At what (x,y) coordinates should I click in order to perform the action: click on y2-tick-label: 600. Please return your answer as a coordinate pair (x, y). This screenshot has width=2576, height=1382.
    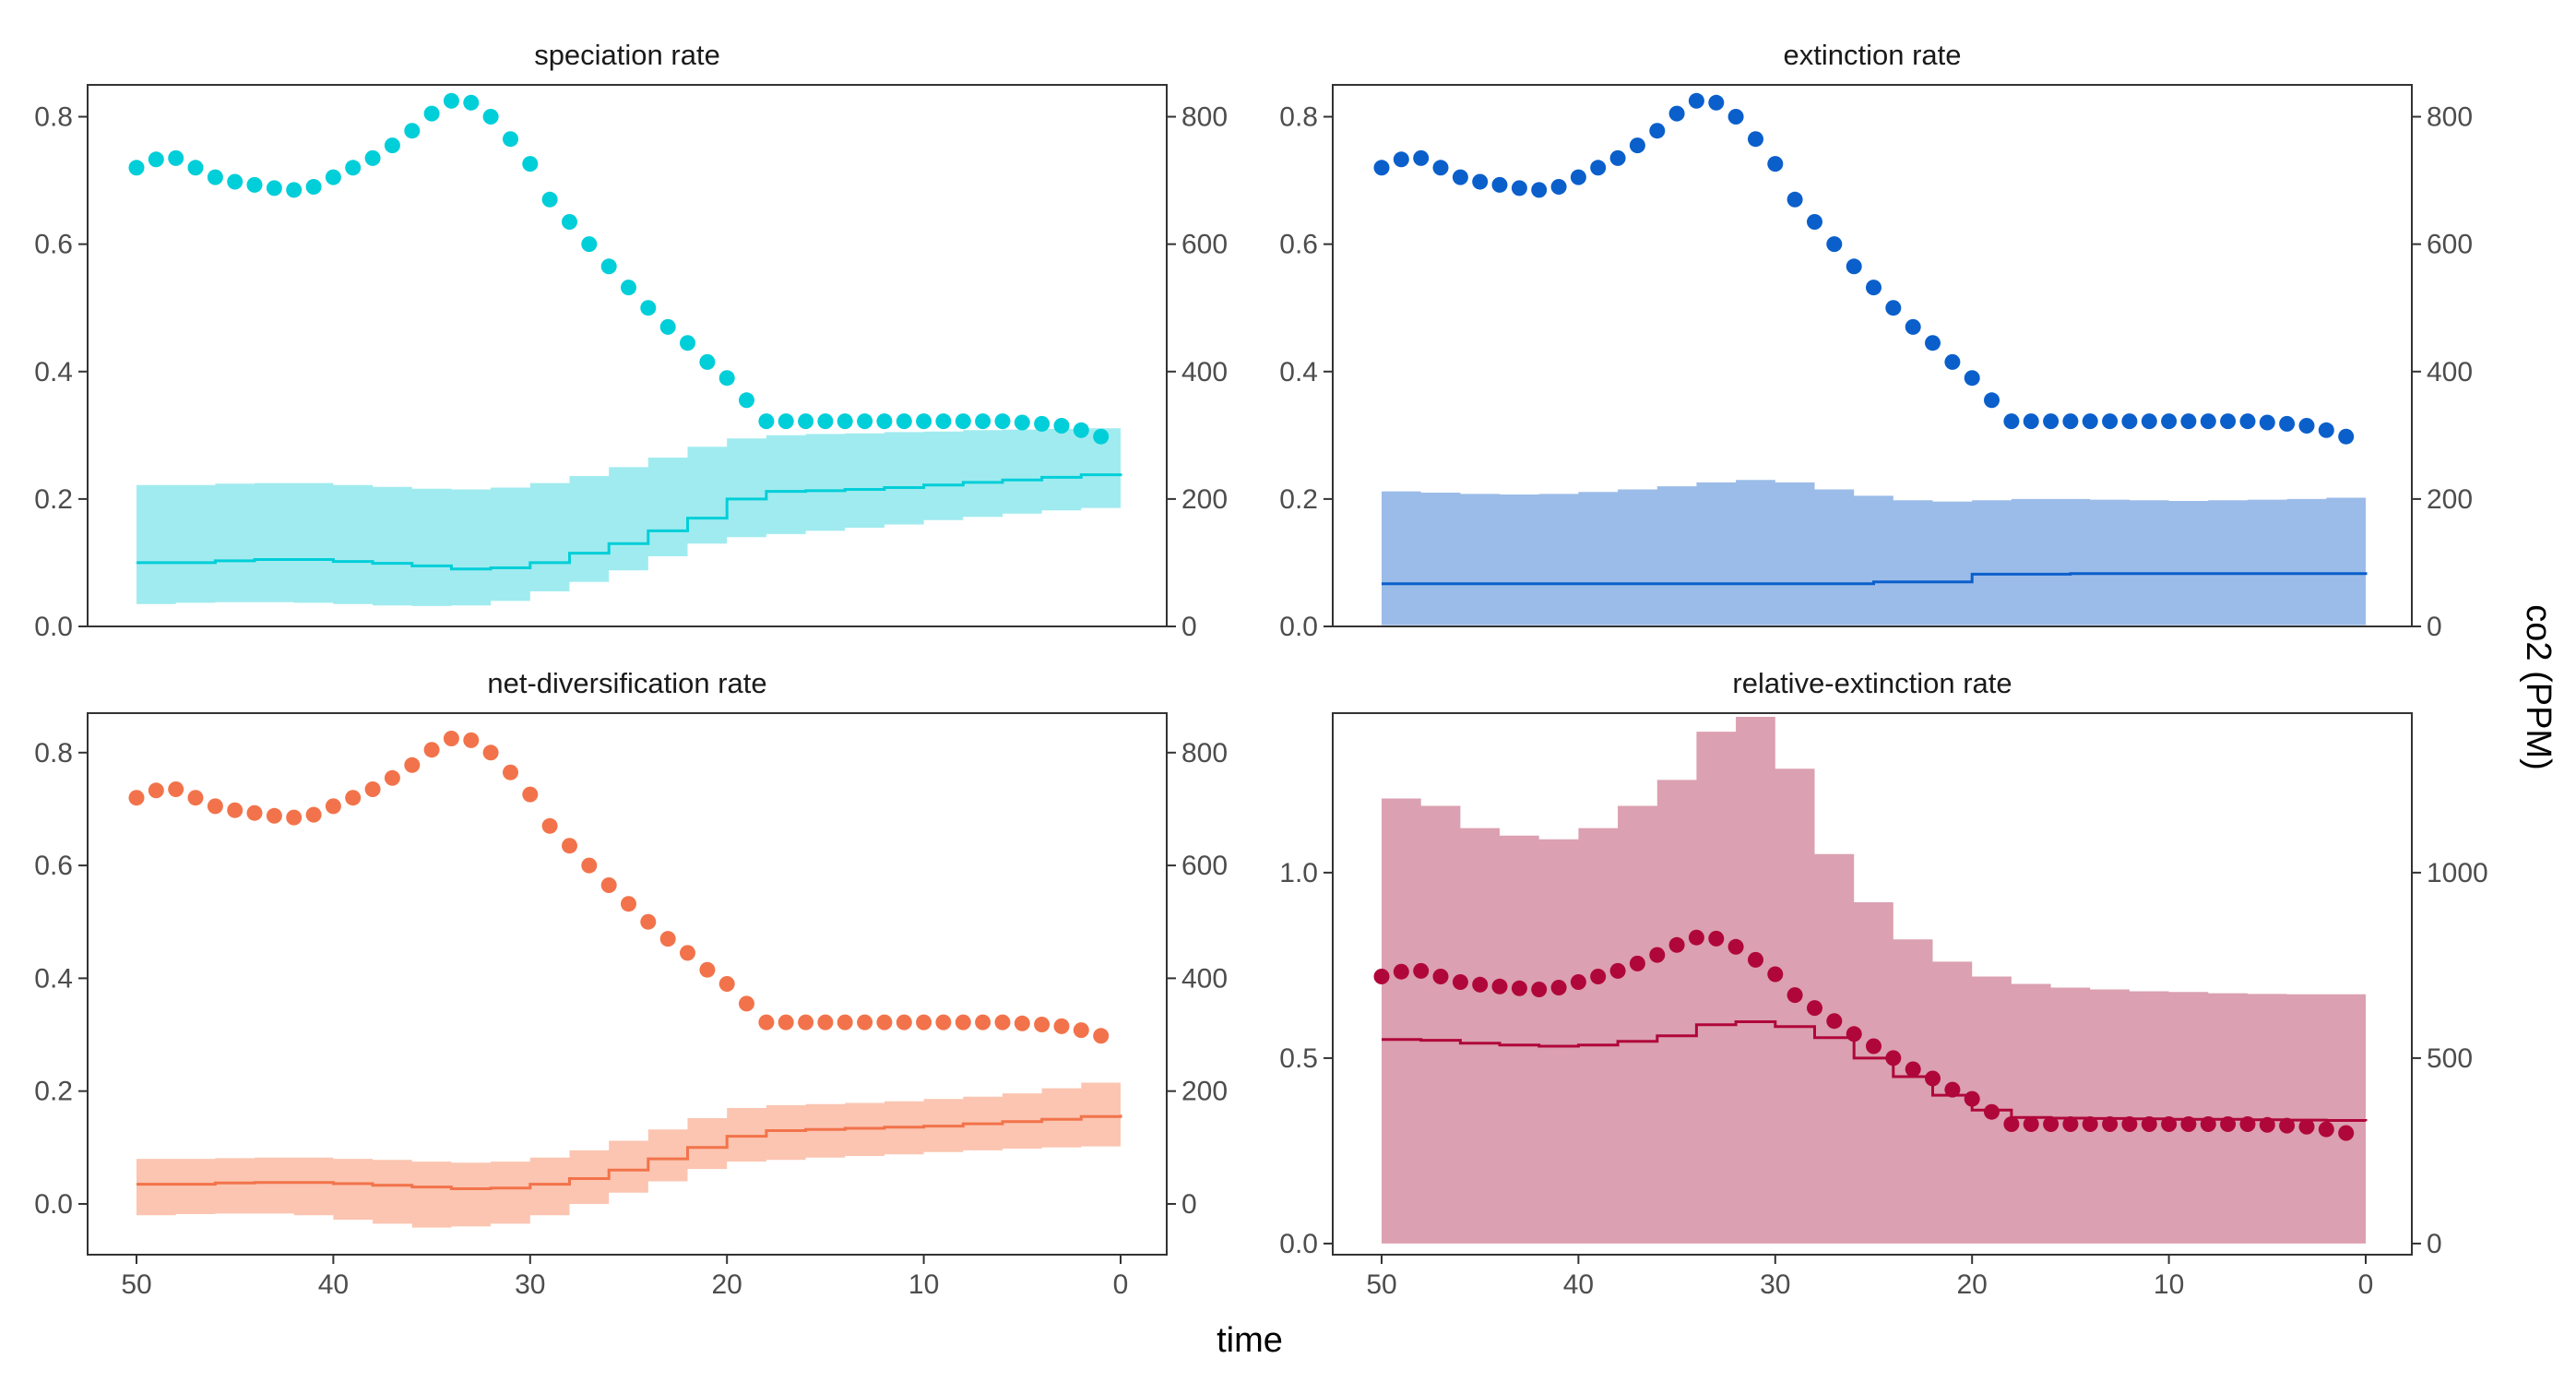
    Looking at the image, I should click on (1204, 866).